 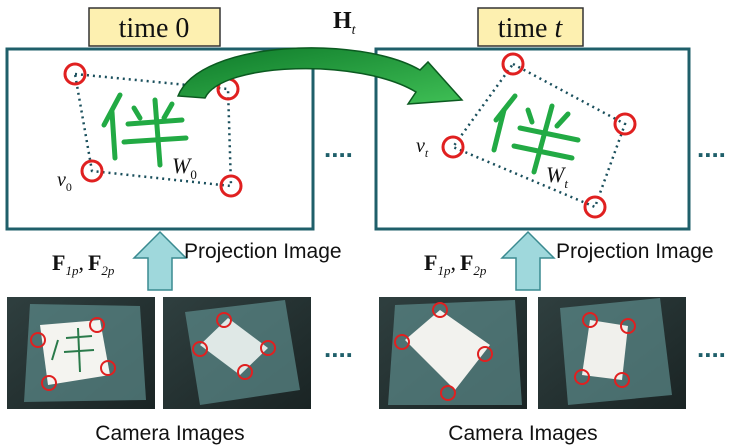 I want to click on up-arrow-right, so click(x=528, y=260).